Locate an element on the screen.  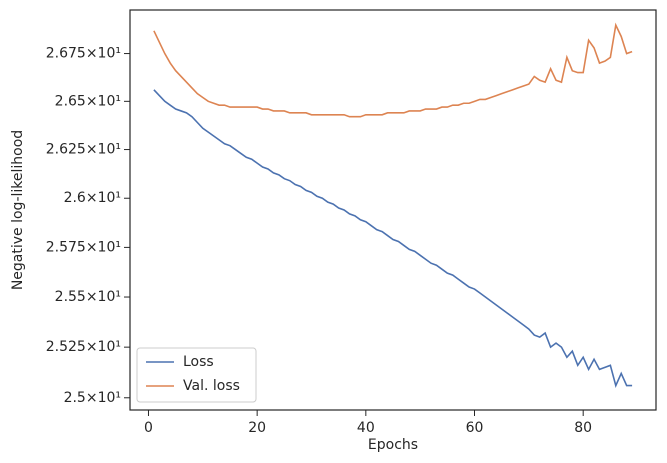
x-tick-label: 40 is located at coordinates (366, 428).